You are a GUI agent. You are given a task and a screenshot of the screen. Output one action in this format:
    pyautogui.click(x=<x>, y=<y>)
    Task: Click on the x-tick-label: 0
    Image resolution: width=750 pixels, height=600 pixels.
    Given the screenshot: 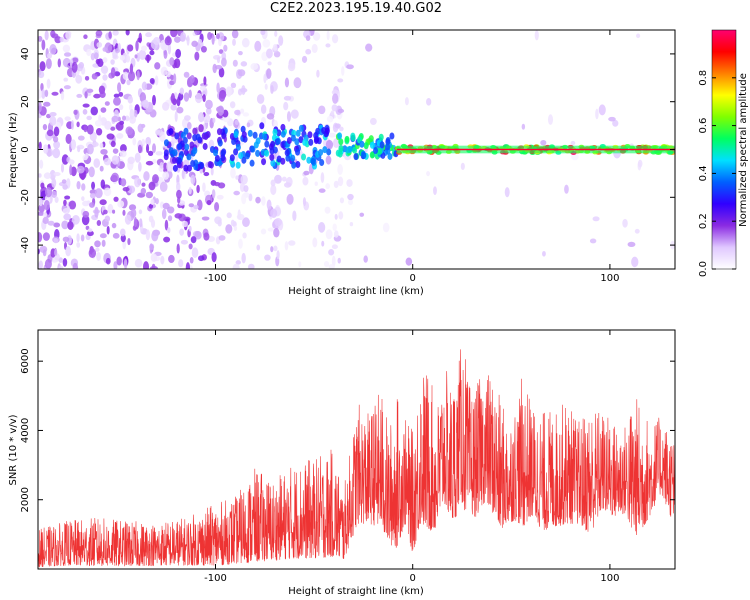 What is the action you would take?
    pyautogui.click(x=413, y=278)
    